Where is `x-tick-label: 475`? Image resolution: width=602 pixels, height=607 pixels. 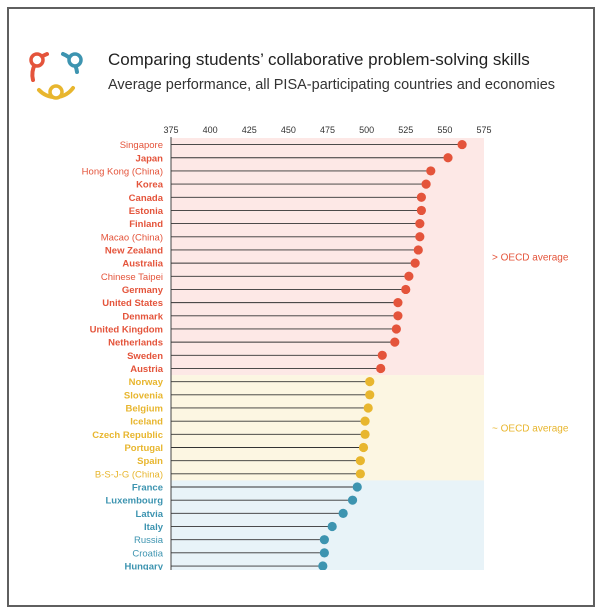 x-tick-label: 475 is located at coordinates (327, 130).